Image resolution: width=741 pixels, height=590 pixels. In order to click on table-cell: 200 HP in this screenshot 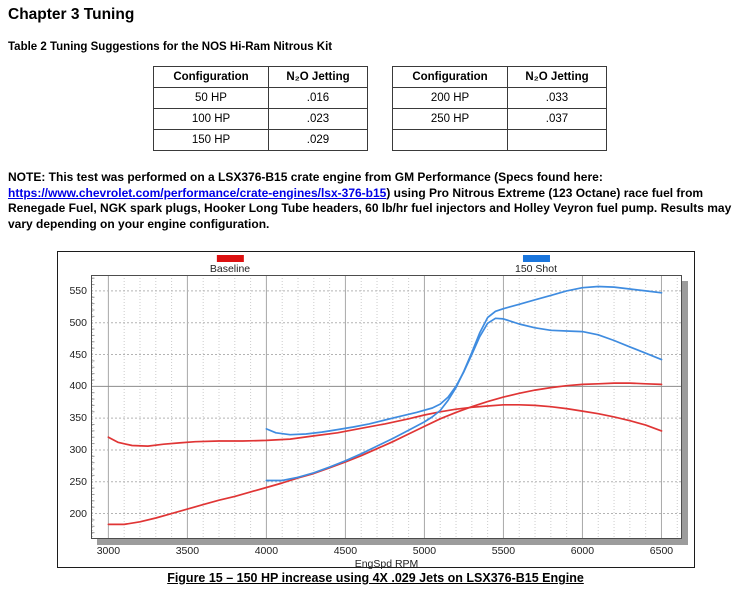, I will do `click(450, 98)`.